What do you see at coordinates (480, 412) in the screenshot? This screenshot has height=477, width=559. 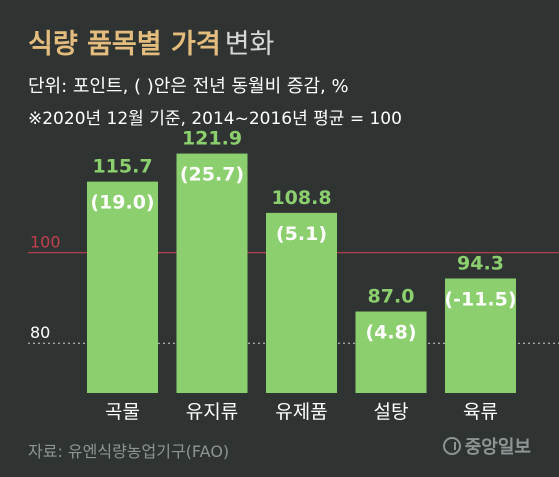 I see `category-label-4: 육류` at bounding box center [480, 412].